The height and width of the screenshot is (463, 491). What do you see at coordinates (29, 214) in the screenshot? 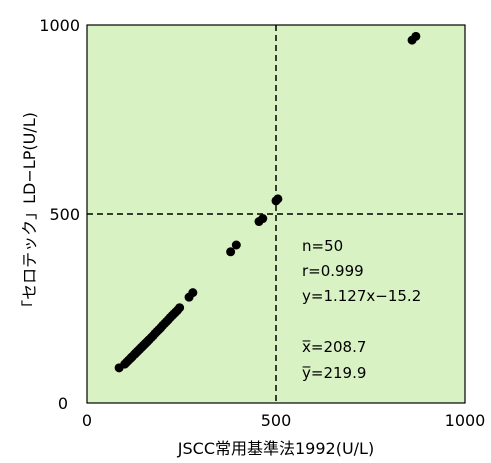
I see `y-axis-title: 「セロテック」LD−LP(U/L)` at bounding box center [29, 214].